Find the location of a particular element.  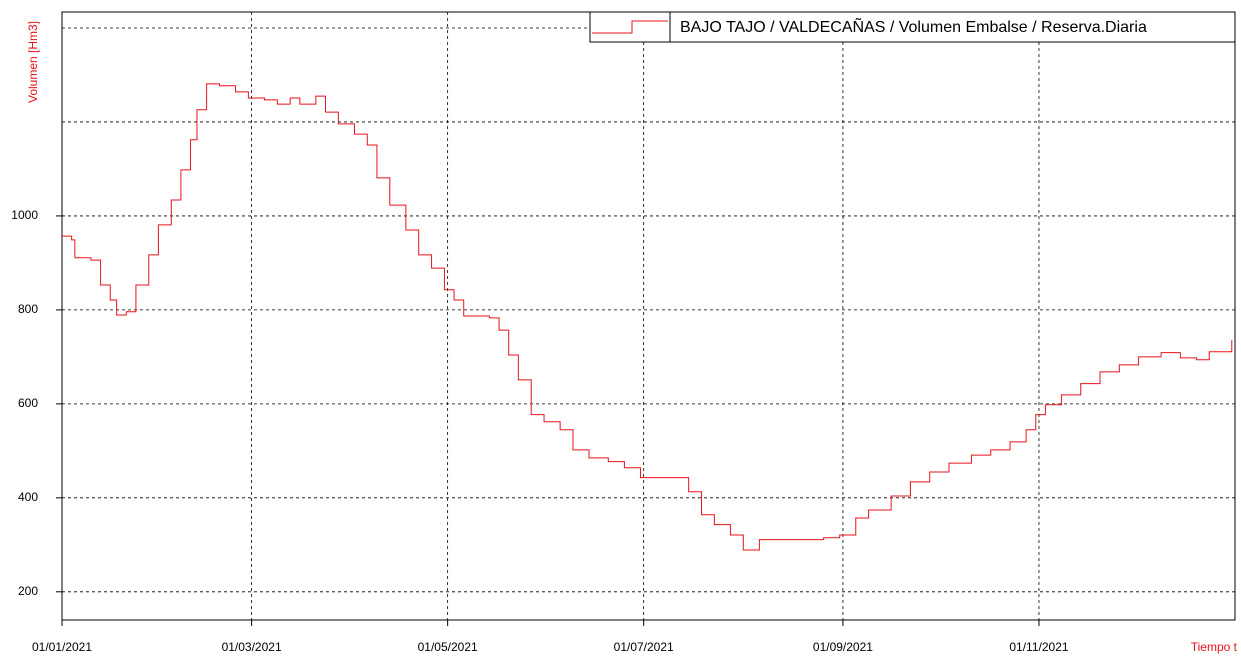

x-tick-label: 01/01/2021 is located at coordinates (62, 647).